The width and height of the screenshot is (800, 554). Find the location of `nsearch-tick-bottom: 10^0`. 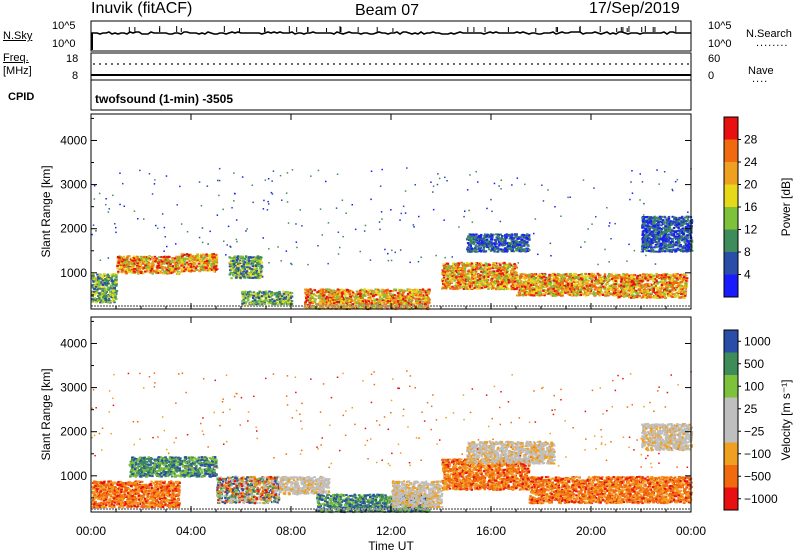

nsearch-tick-bottom: 10^0 is located at coordinates (720, 44).